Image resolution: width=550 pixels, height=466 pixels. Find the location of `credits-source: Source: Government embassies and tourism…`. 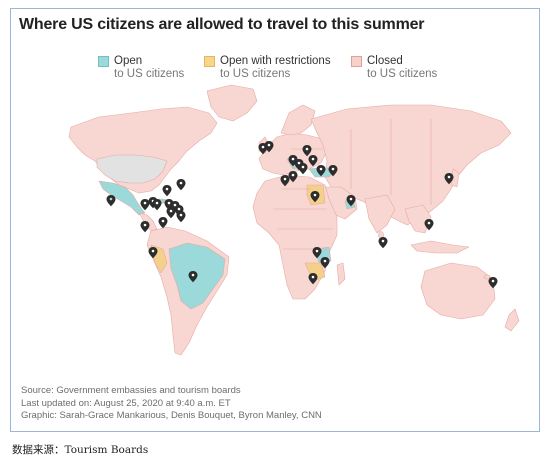

credits-source: Source: Government embassies and tourism… is located at coordinates (131, 390).